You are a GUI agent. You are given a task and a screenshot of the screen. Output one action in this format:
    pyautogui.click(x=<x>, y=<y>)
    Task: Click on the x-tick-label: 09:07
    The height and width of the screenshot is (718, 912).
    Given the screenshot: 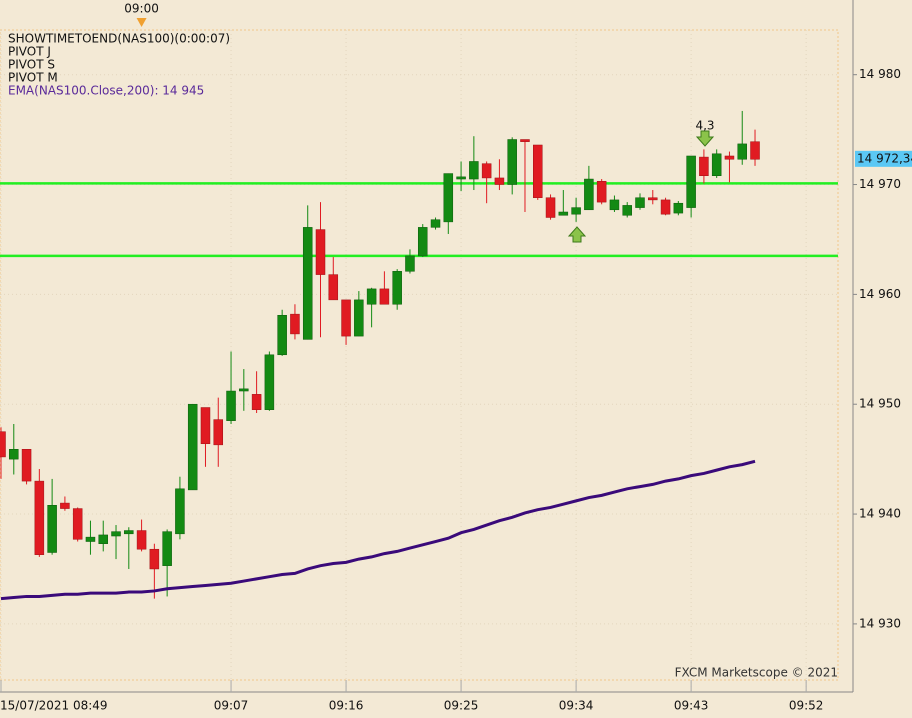 What is the action you would take?
    pyautogui.click(x=231, y=706)
    